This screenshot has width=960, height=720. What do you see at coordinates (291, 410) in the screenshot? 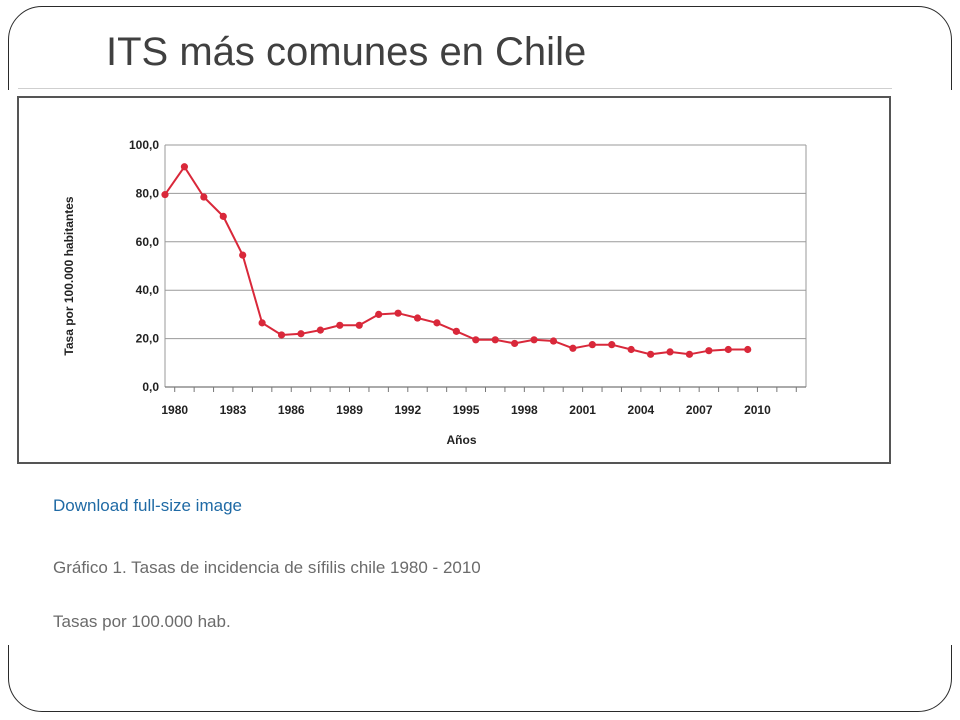
I see `x-tick-label: 1986` at bounding box center [291, 410].